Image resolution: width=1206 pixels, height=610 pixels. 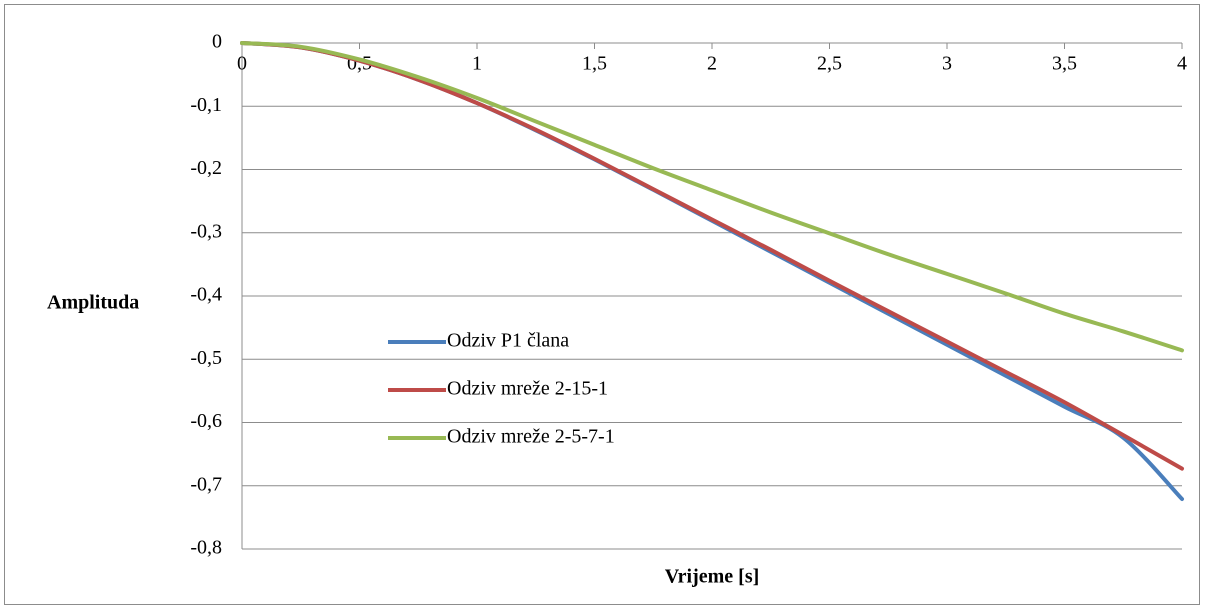 I want to click on x-tick-label: 1,5, so click(x=594, y=64).